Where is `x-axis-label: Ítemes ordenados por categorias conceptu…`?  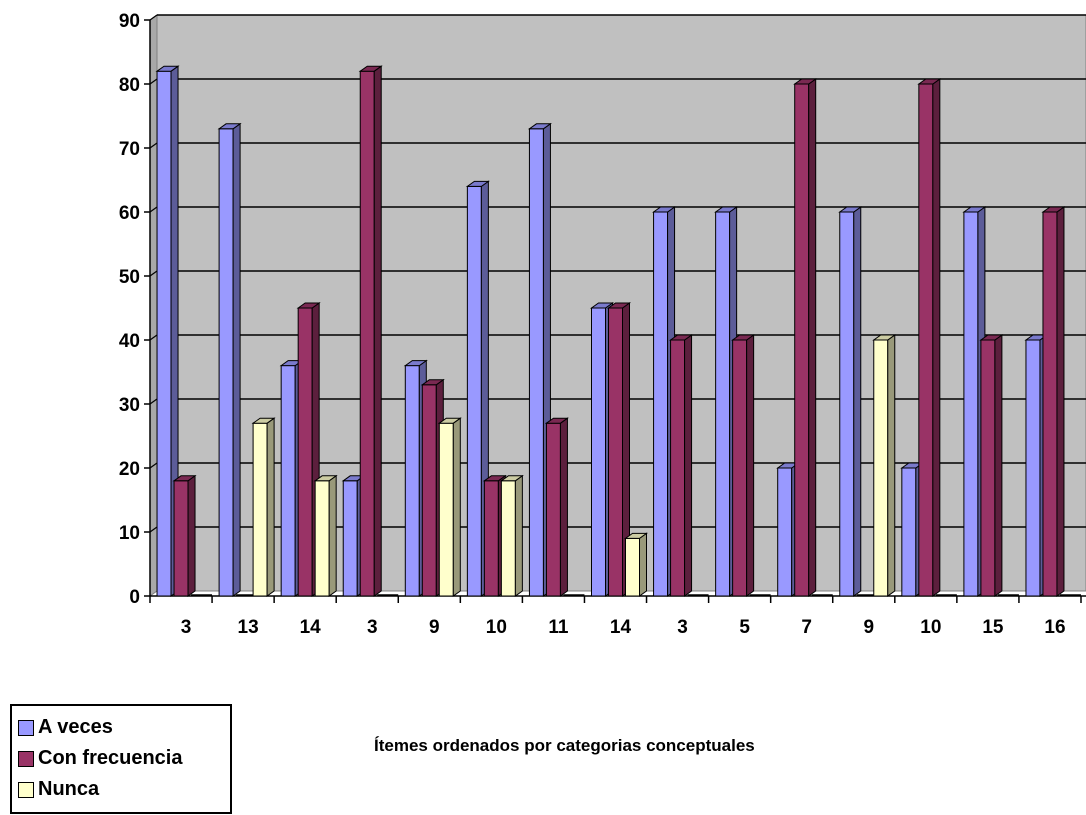 x-axis-label: Ítemes ordenados por categorias conceptu… is located at coordinates (564, 746).